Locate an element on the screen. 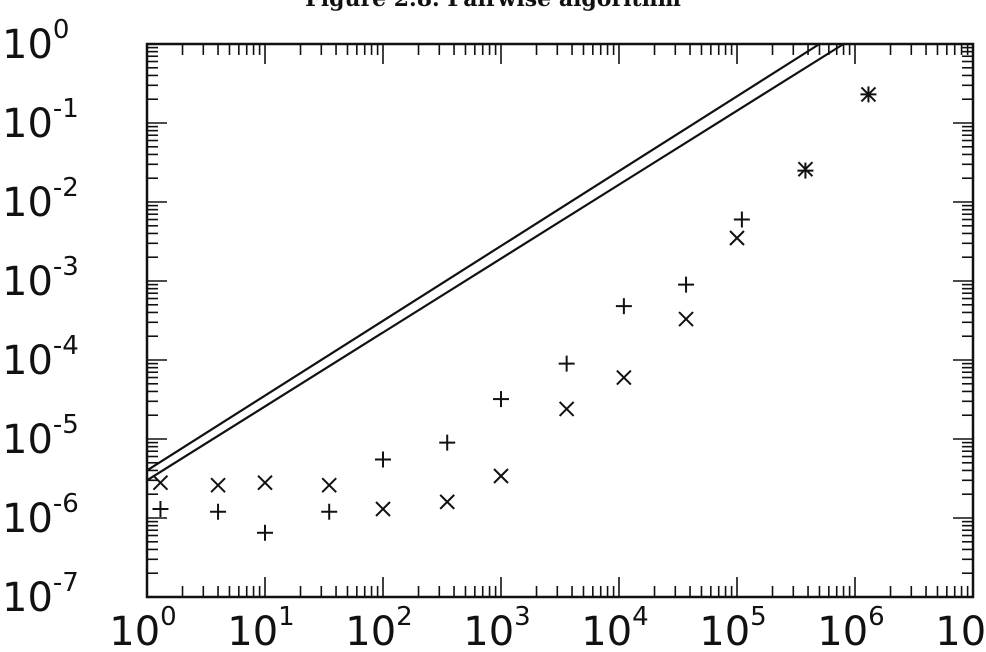  y-tick-label: 10⁻¹ is located at coordinates (40, 120).